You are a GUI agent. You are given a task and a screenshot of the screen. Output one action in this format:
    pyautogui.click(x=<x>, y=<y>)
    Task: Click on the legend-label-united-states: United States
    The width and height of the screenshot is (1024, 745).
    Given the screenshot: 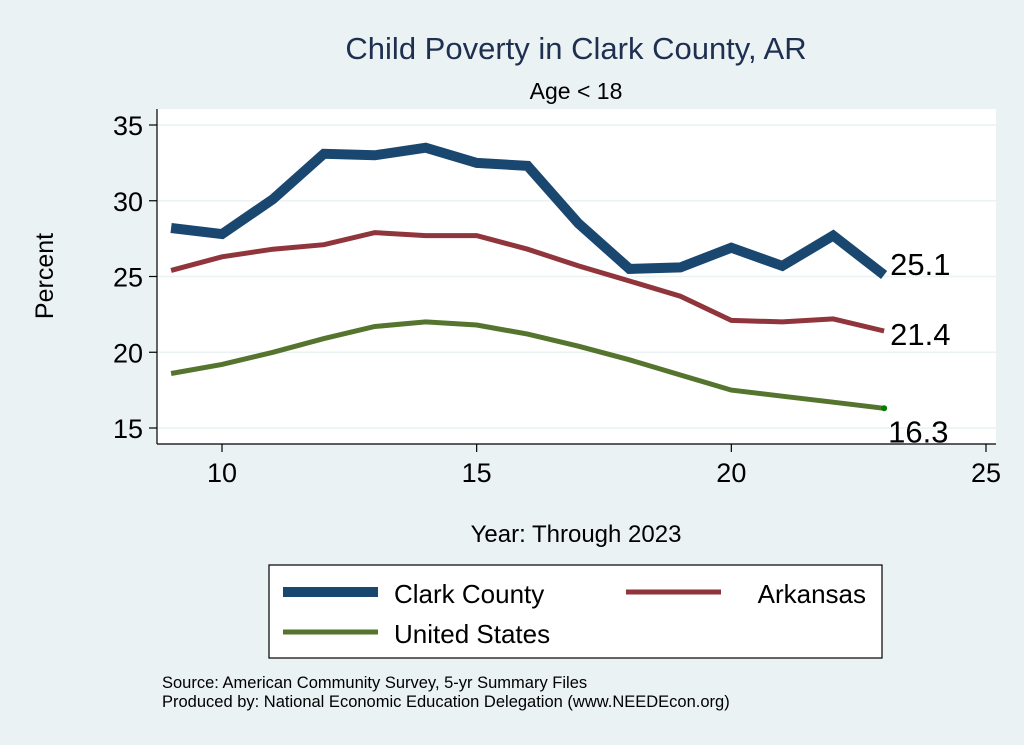 What is the action you would take?
    pyautogui.click(x=472, y=634)
    